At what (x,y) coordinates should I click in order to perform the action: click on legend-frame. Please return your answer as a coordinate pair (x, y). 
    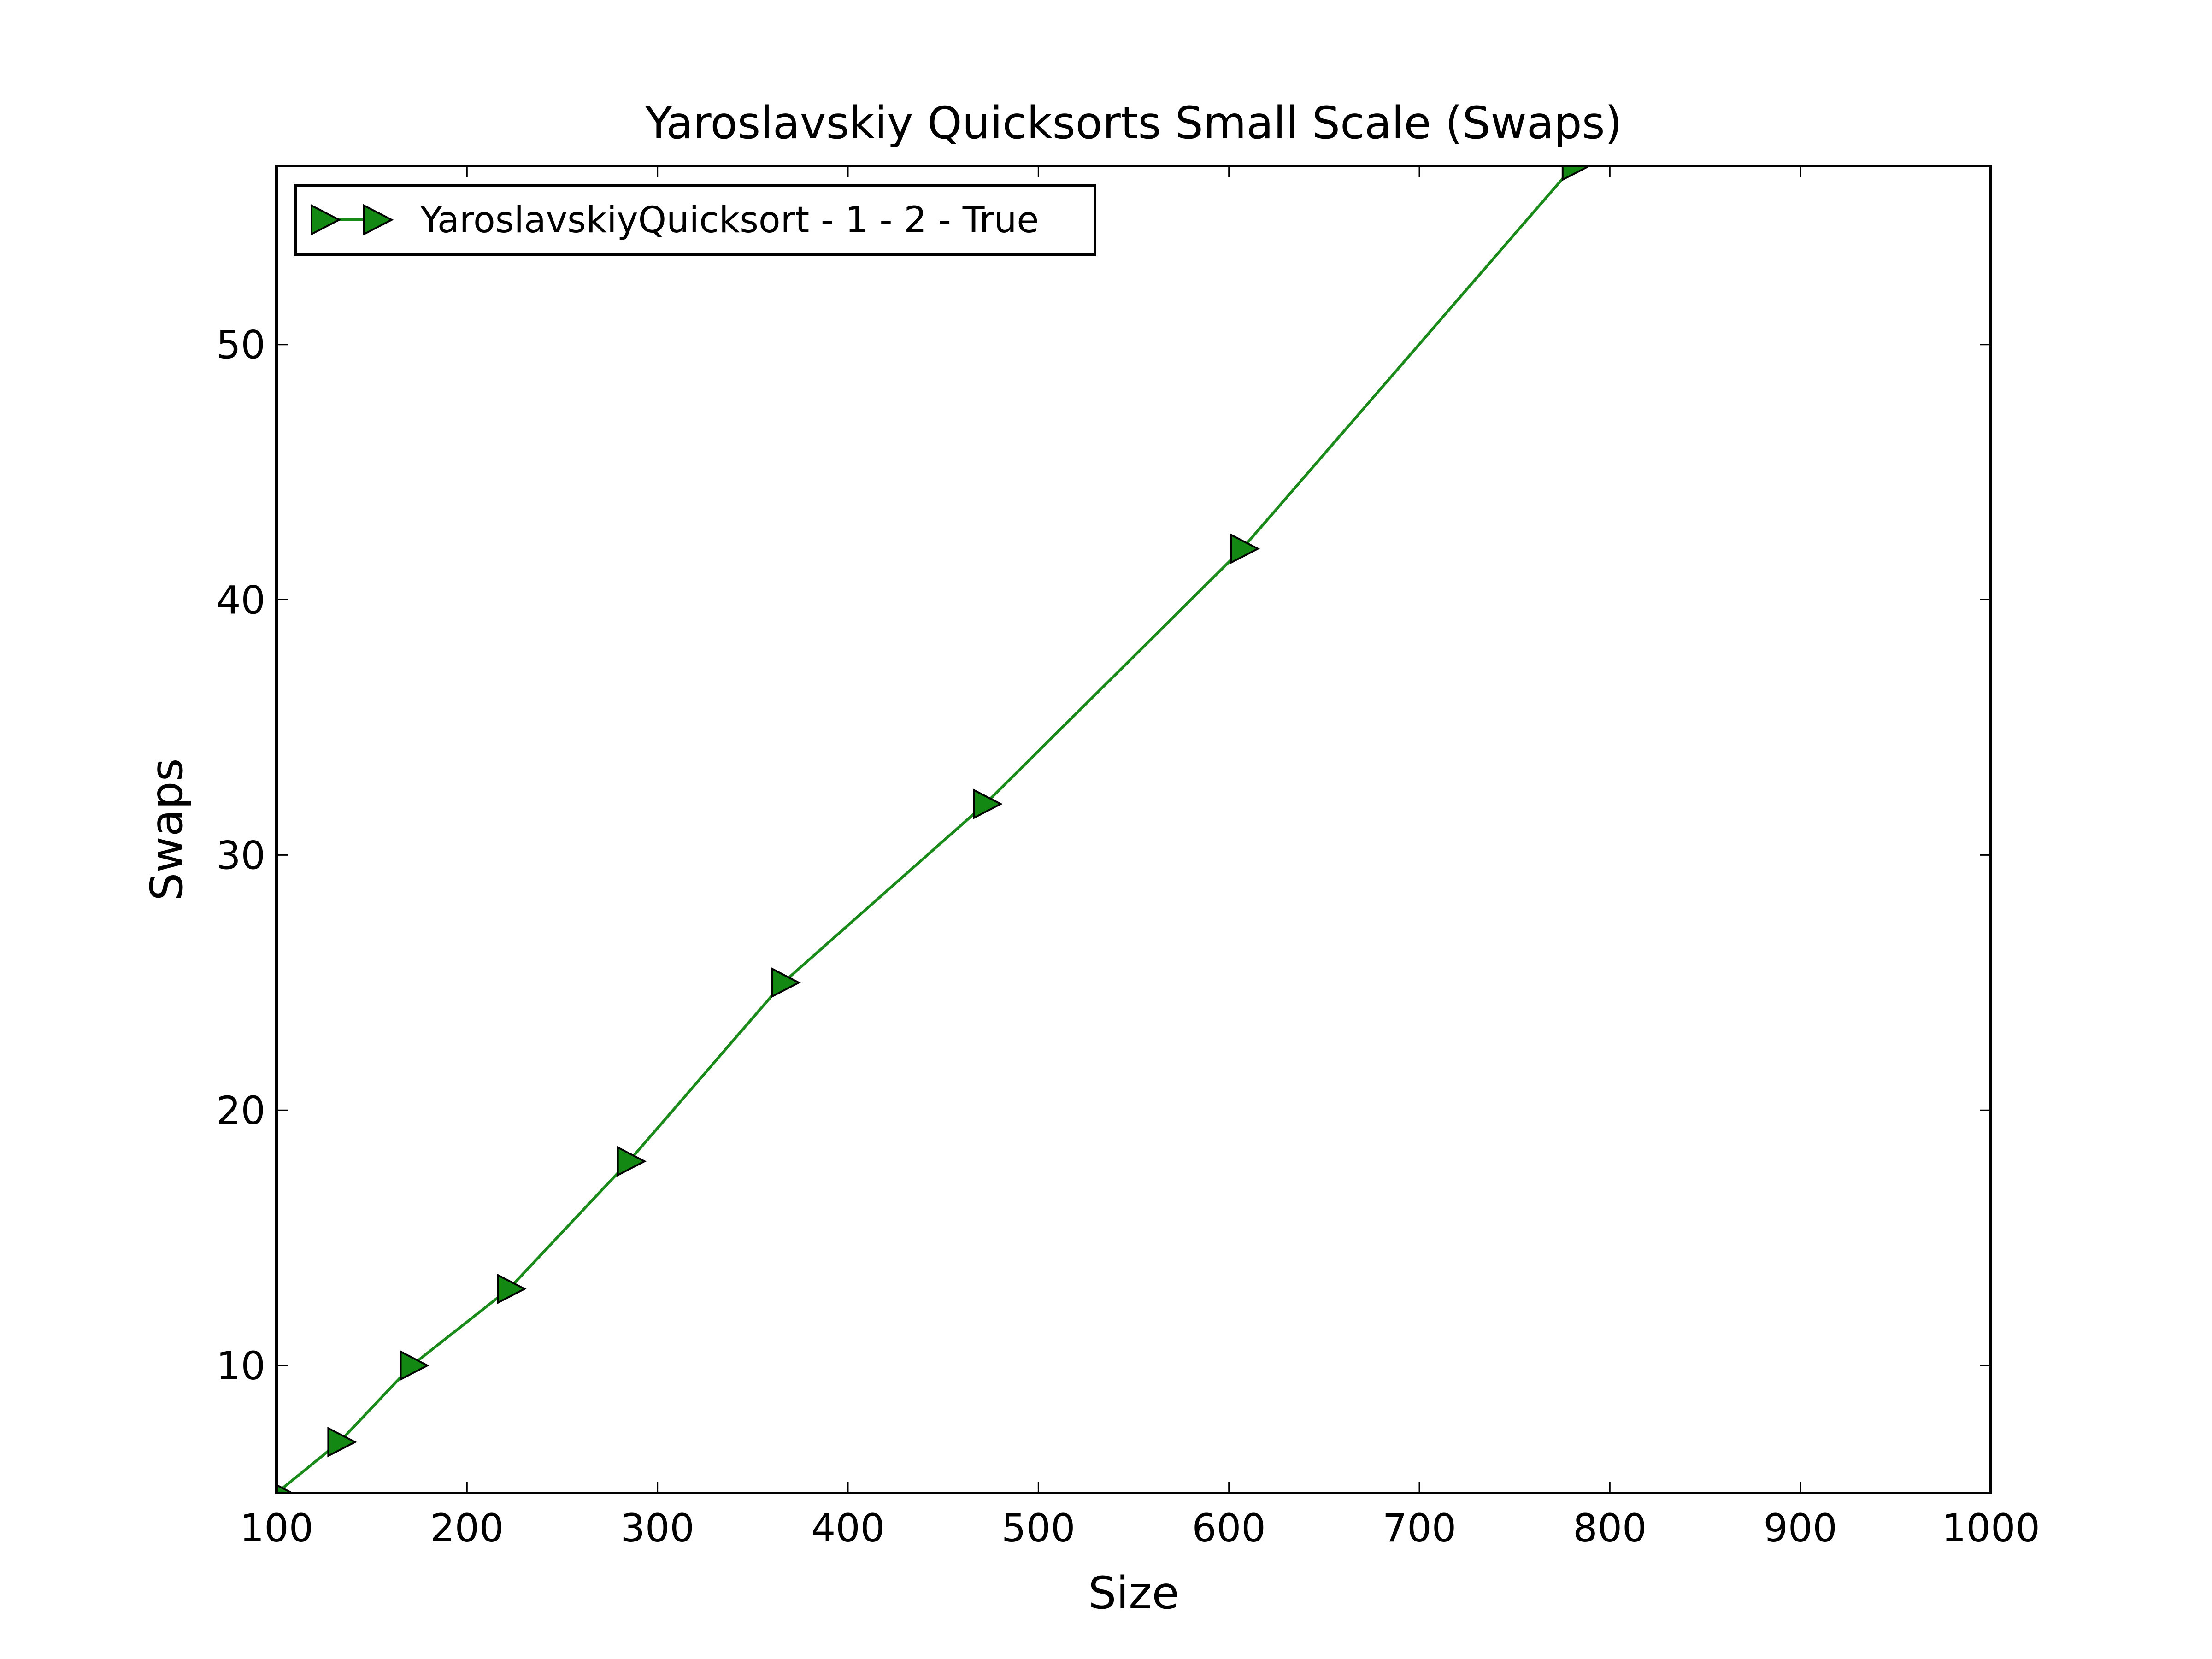
    Looking at the image, I should click on (695, 220).